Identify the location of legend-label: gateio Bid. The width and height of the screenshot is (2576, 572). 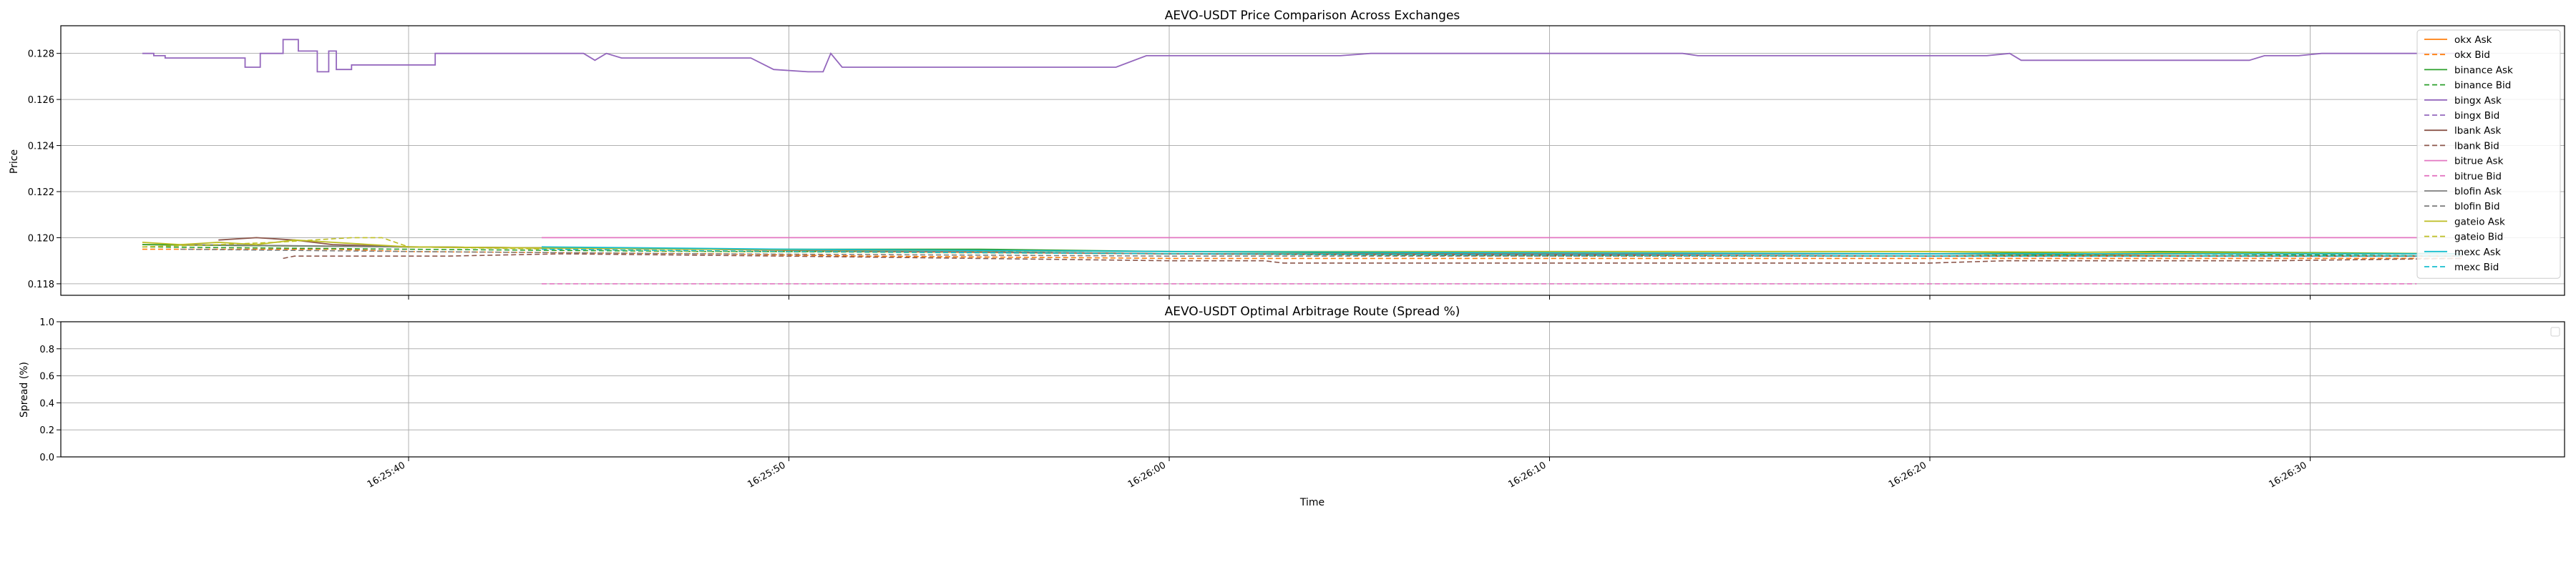
(2478, 237).